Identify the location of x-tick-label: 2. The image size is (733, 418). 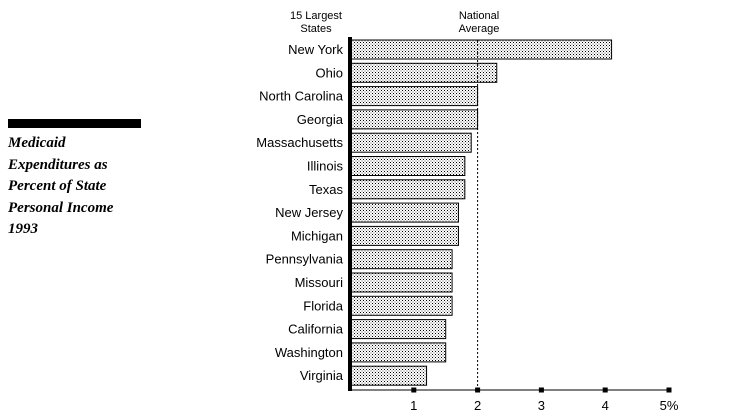
(477, 405).